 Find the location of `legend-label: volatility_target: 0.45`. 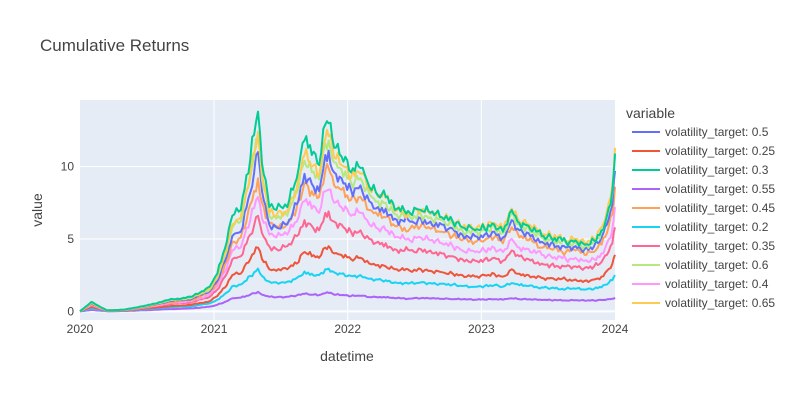

legend-label: volatility_target: 0.45 is located at coordinates (720, 208).